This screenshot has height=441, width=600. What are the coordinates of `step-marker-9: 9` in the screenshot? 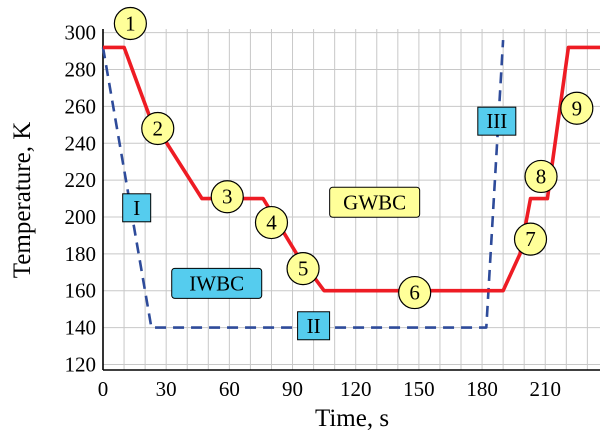 It's located at (577, 108).